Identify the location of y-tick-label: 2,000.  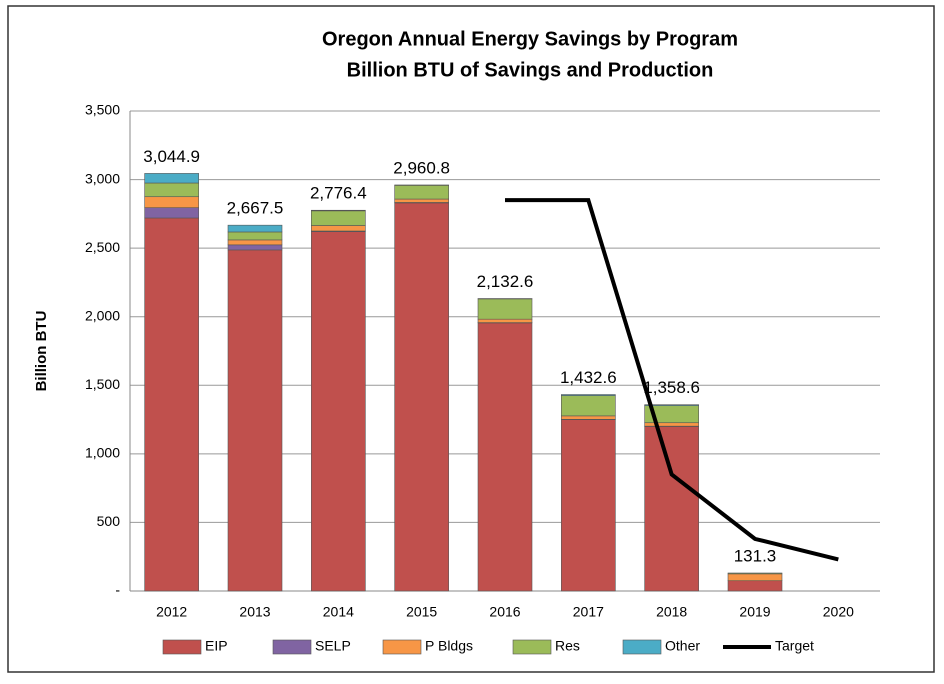
(102, 315).